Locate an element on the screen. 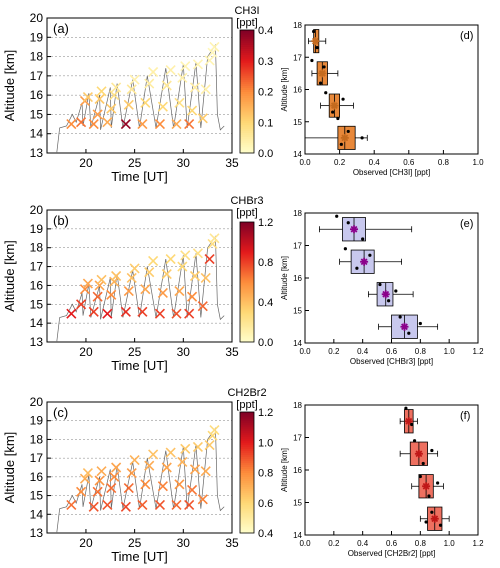 The image size is (500, 568). y-tick-label: 17 is located at coordinates (297, 438).